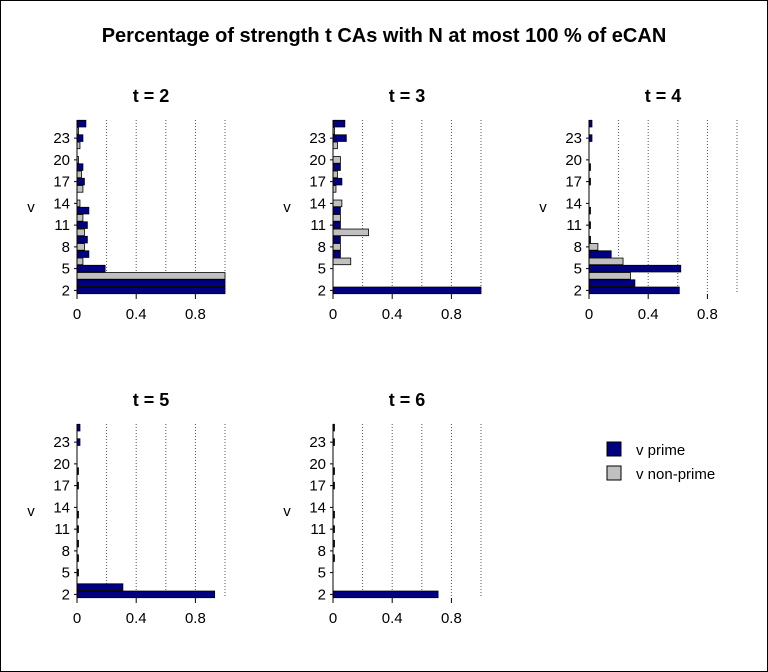 The height and width of the screenshot is (672, 768). Describe the element at coordinates (660, 462) in the screenshot. I see `legend: v prime v non-prime` at that location.